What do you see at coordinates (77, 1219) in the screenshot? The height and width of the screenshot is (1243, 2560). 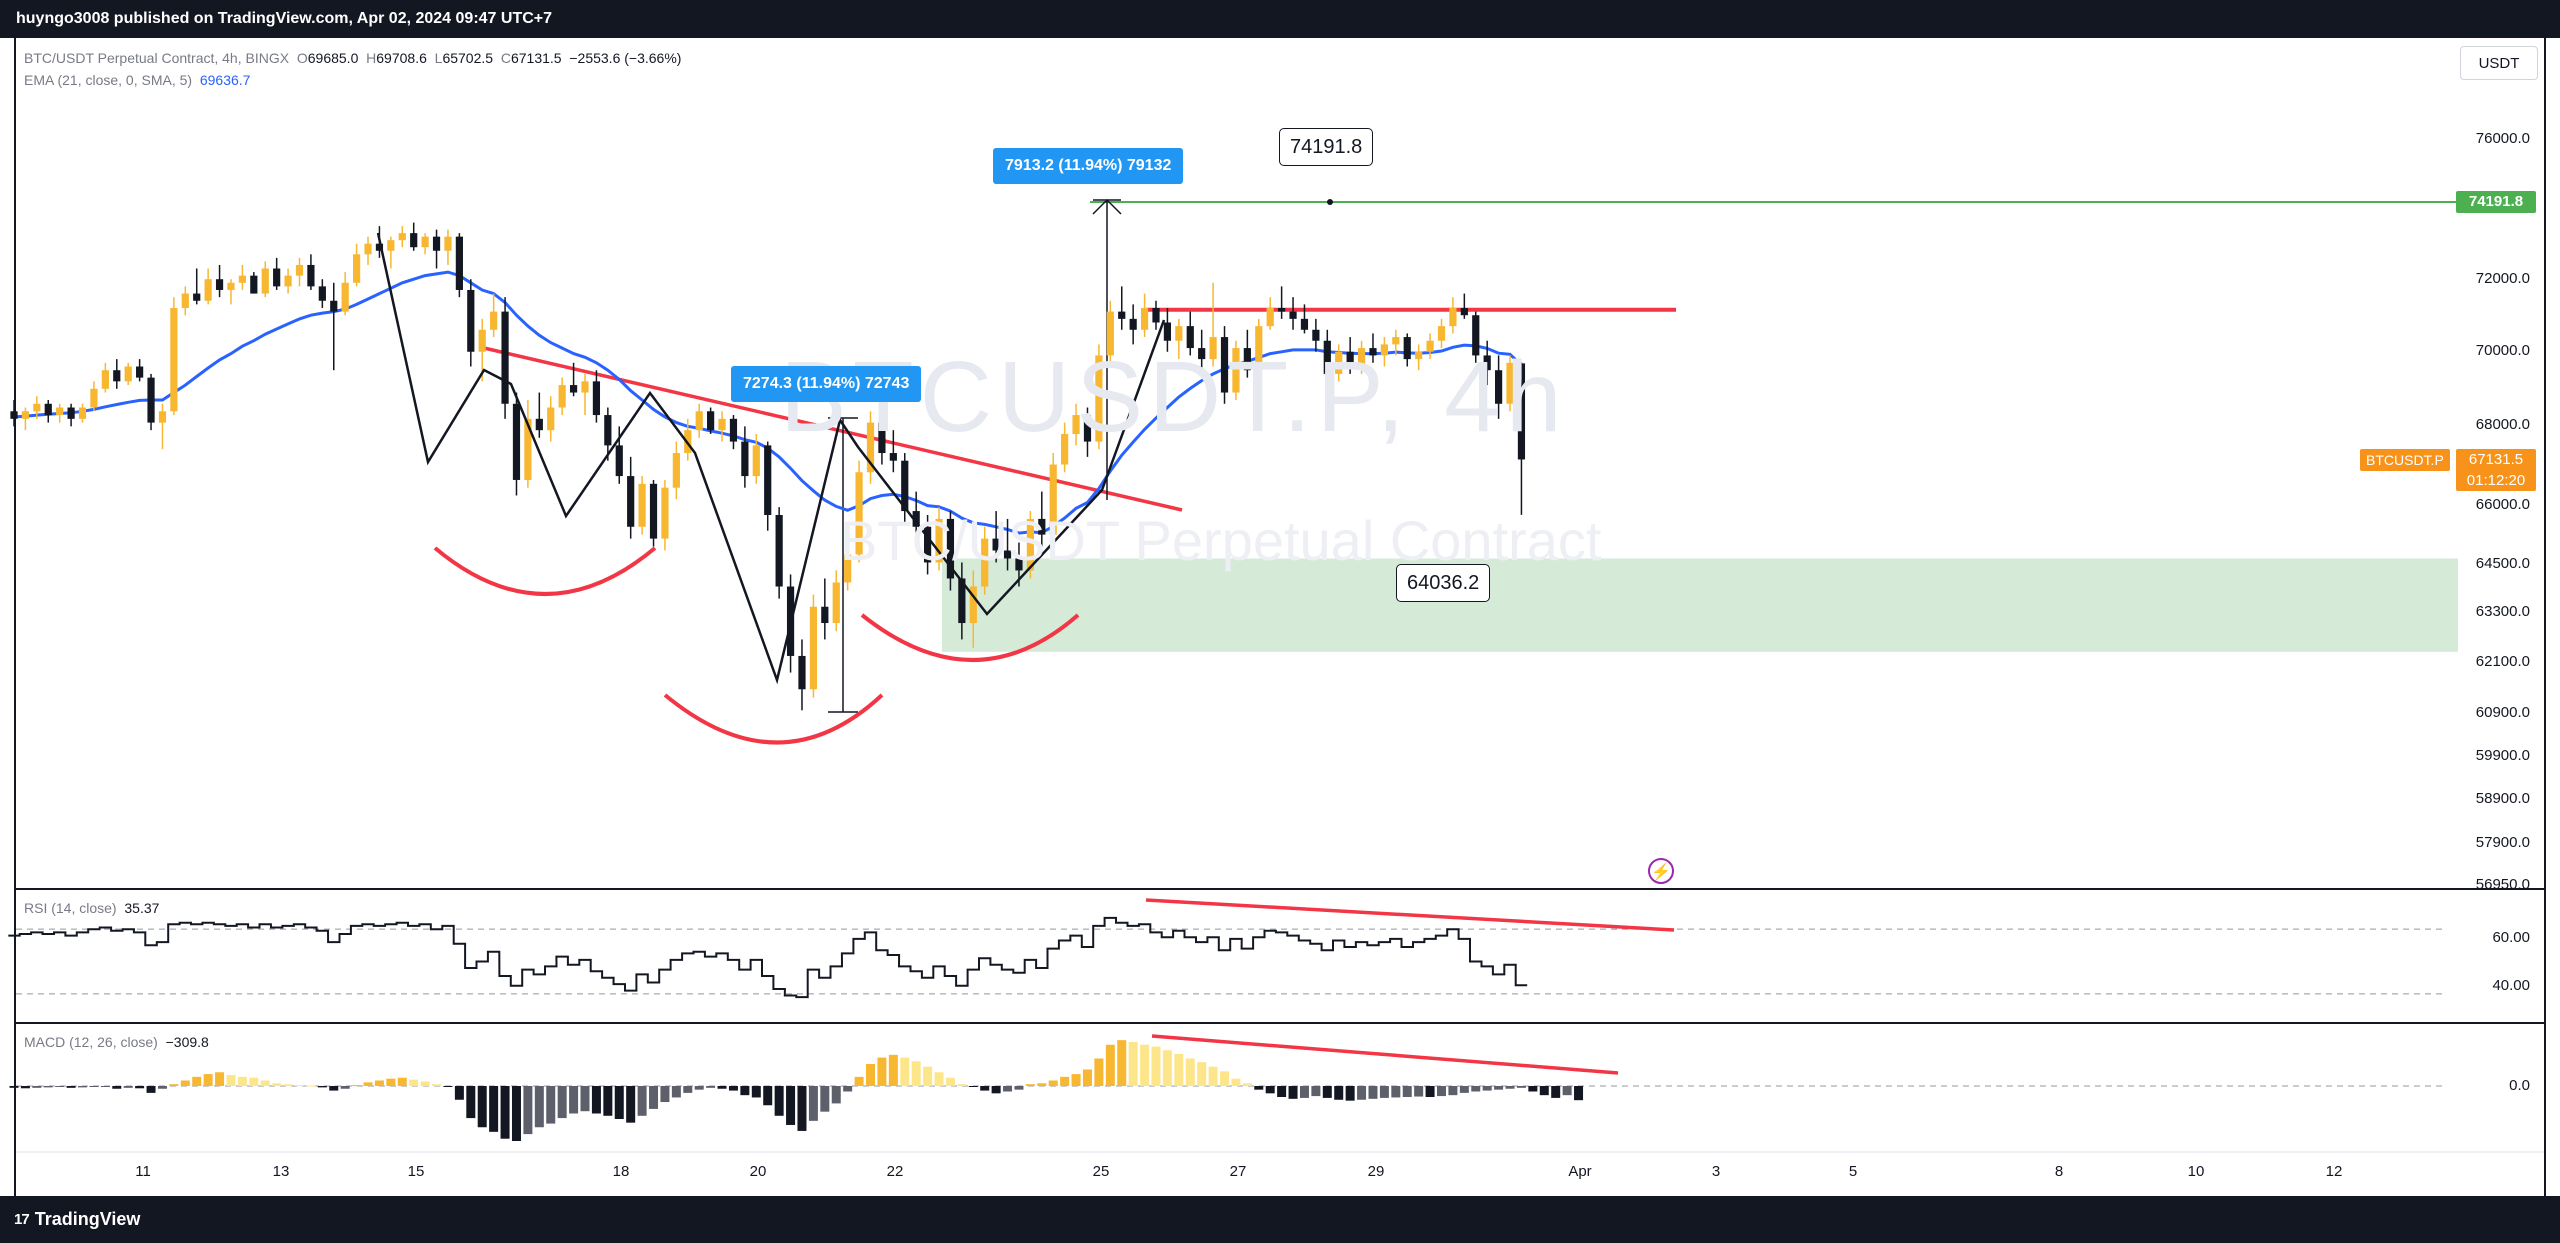 I see `tradingview-logo: 17 TradingView` at bounding box center [77, 1219].